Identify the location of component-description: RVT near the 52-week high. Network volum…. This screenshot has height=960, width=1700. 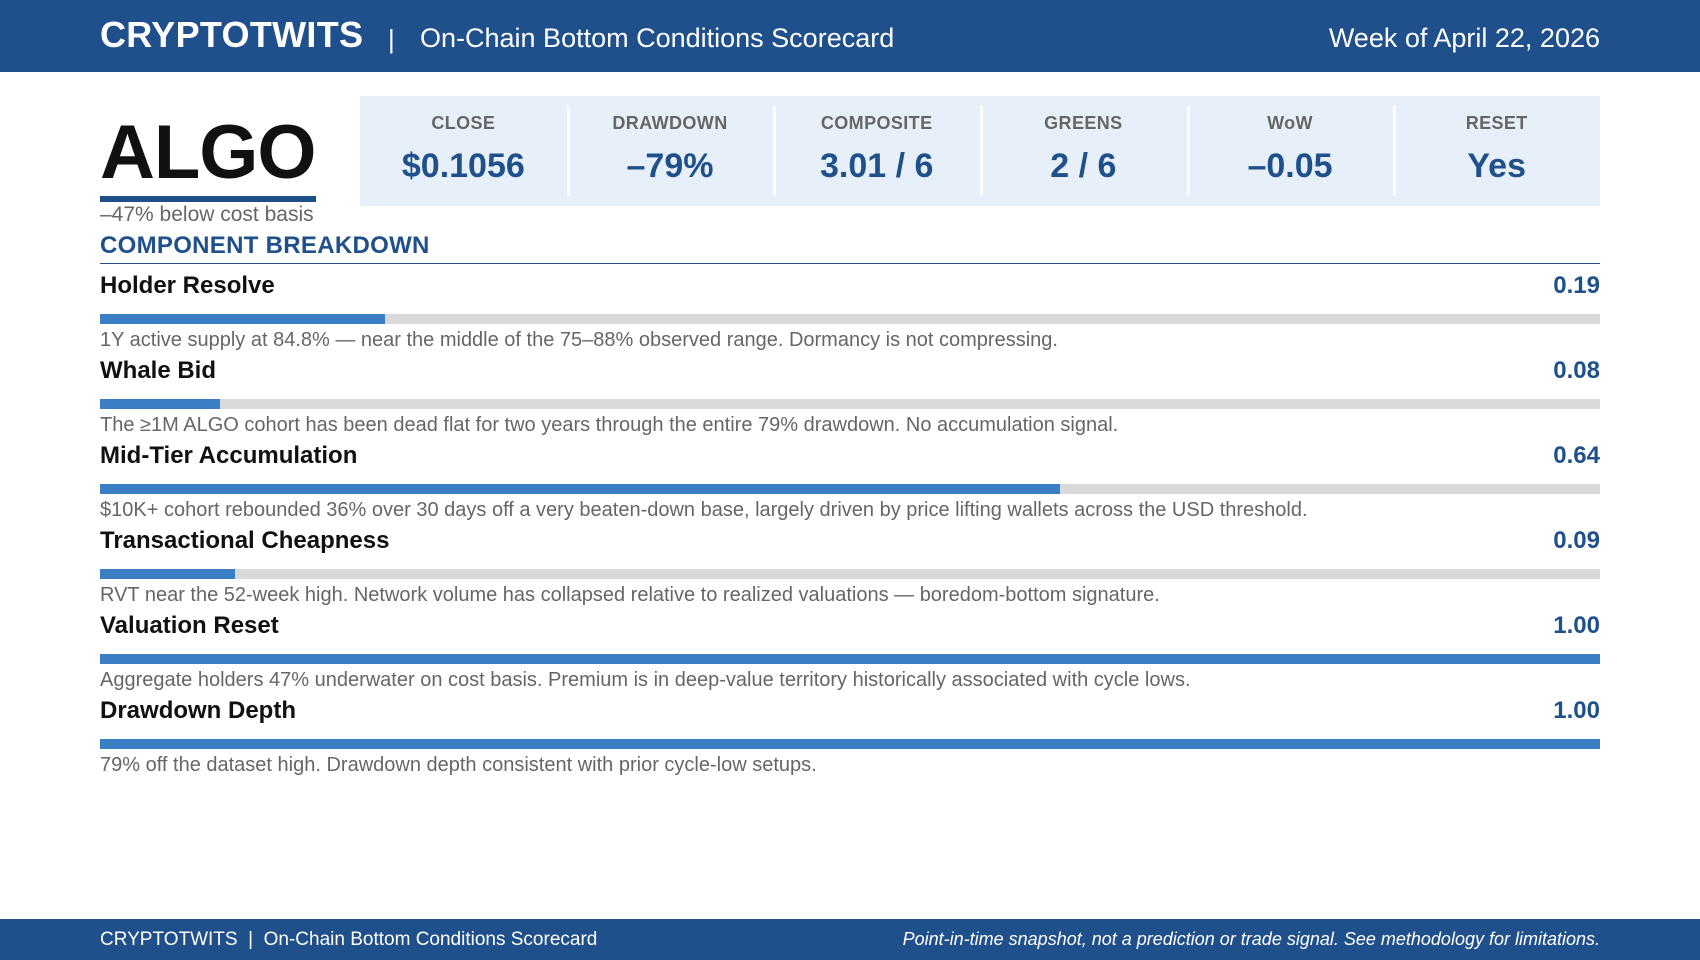
(630, 595).